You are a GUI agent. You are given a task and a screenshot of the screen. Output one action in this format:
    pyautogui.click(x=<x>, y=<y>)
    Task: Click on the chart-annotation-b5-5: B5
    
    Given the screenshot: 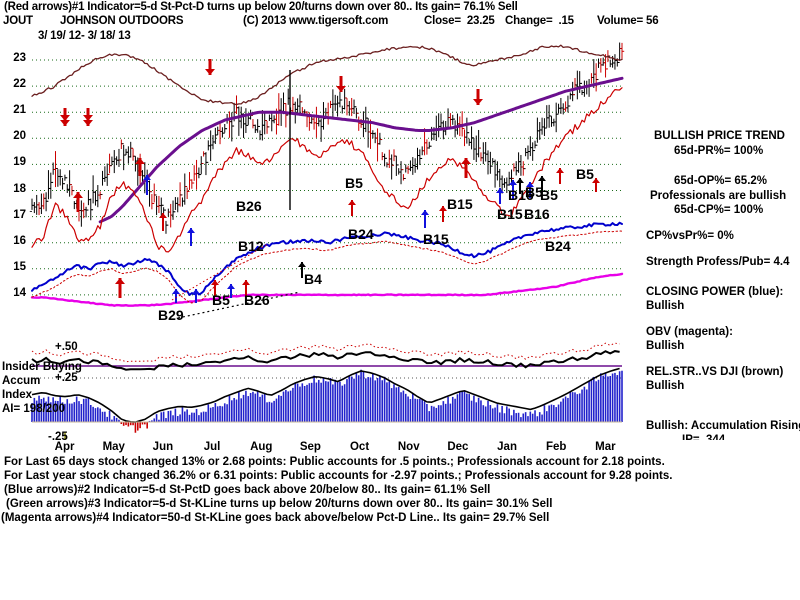 What is the action you would take?
    pyautogui.click(x=221, y=300)
    